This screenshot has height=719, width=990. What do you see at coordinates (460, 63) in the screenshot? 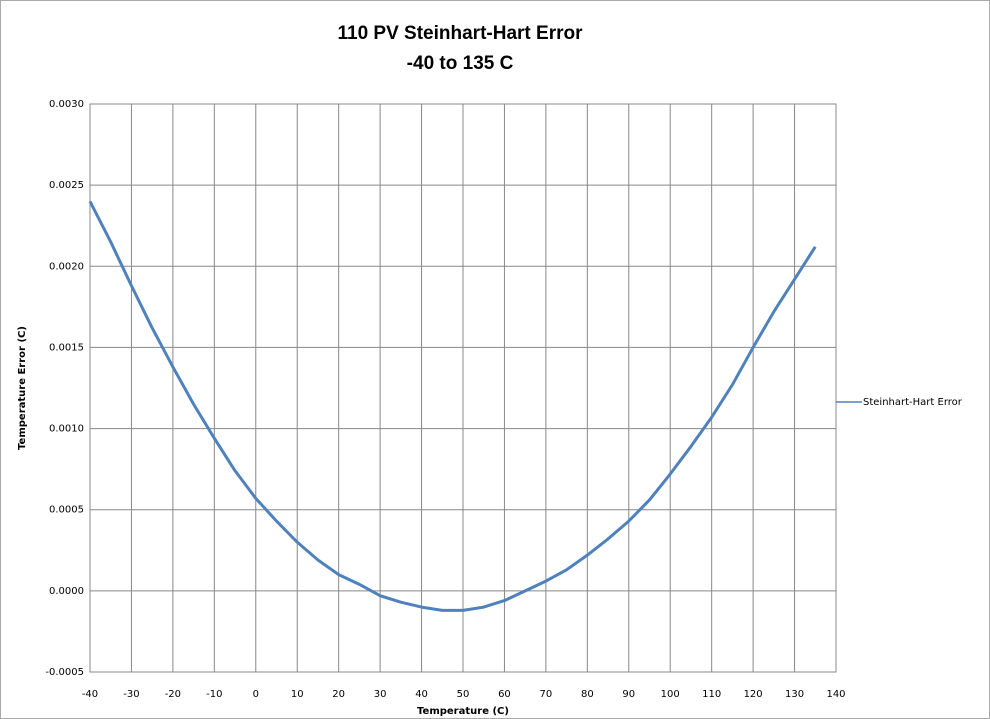
I see `chart-subtitle: -40 to 135 C` at bounding box center [460, 63].